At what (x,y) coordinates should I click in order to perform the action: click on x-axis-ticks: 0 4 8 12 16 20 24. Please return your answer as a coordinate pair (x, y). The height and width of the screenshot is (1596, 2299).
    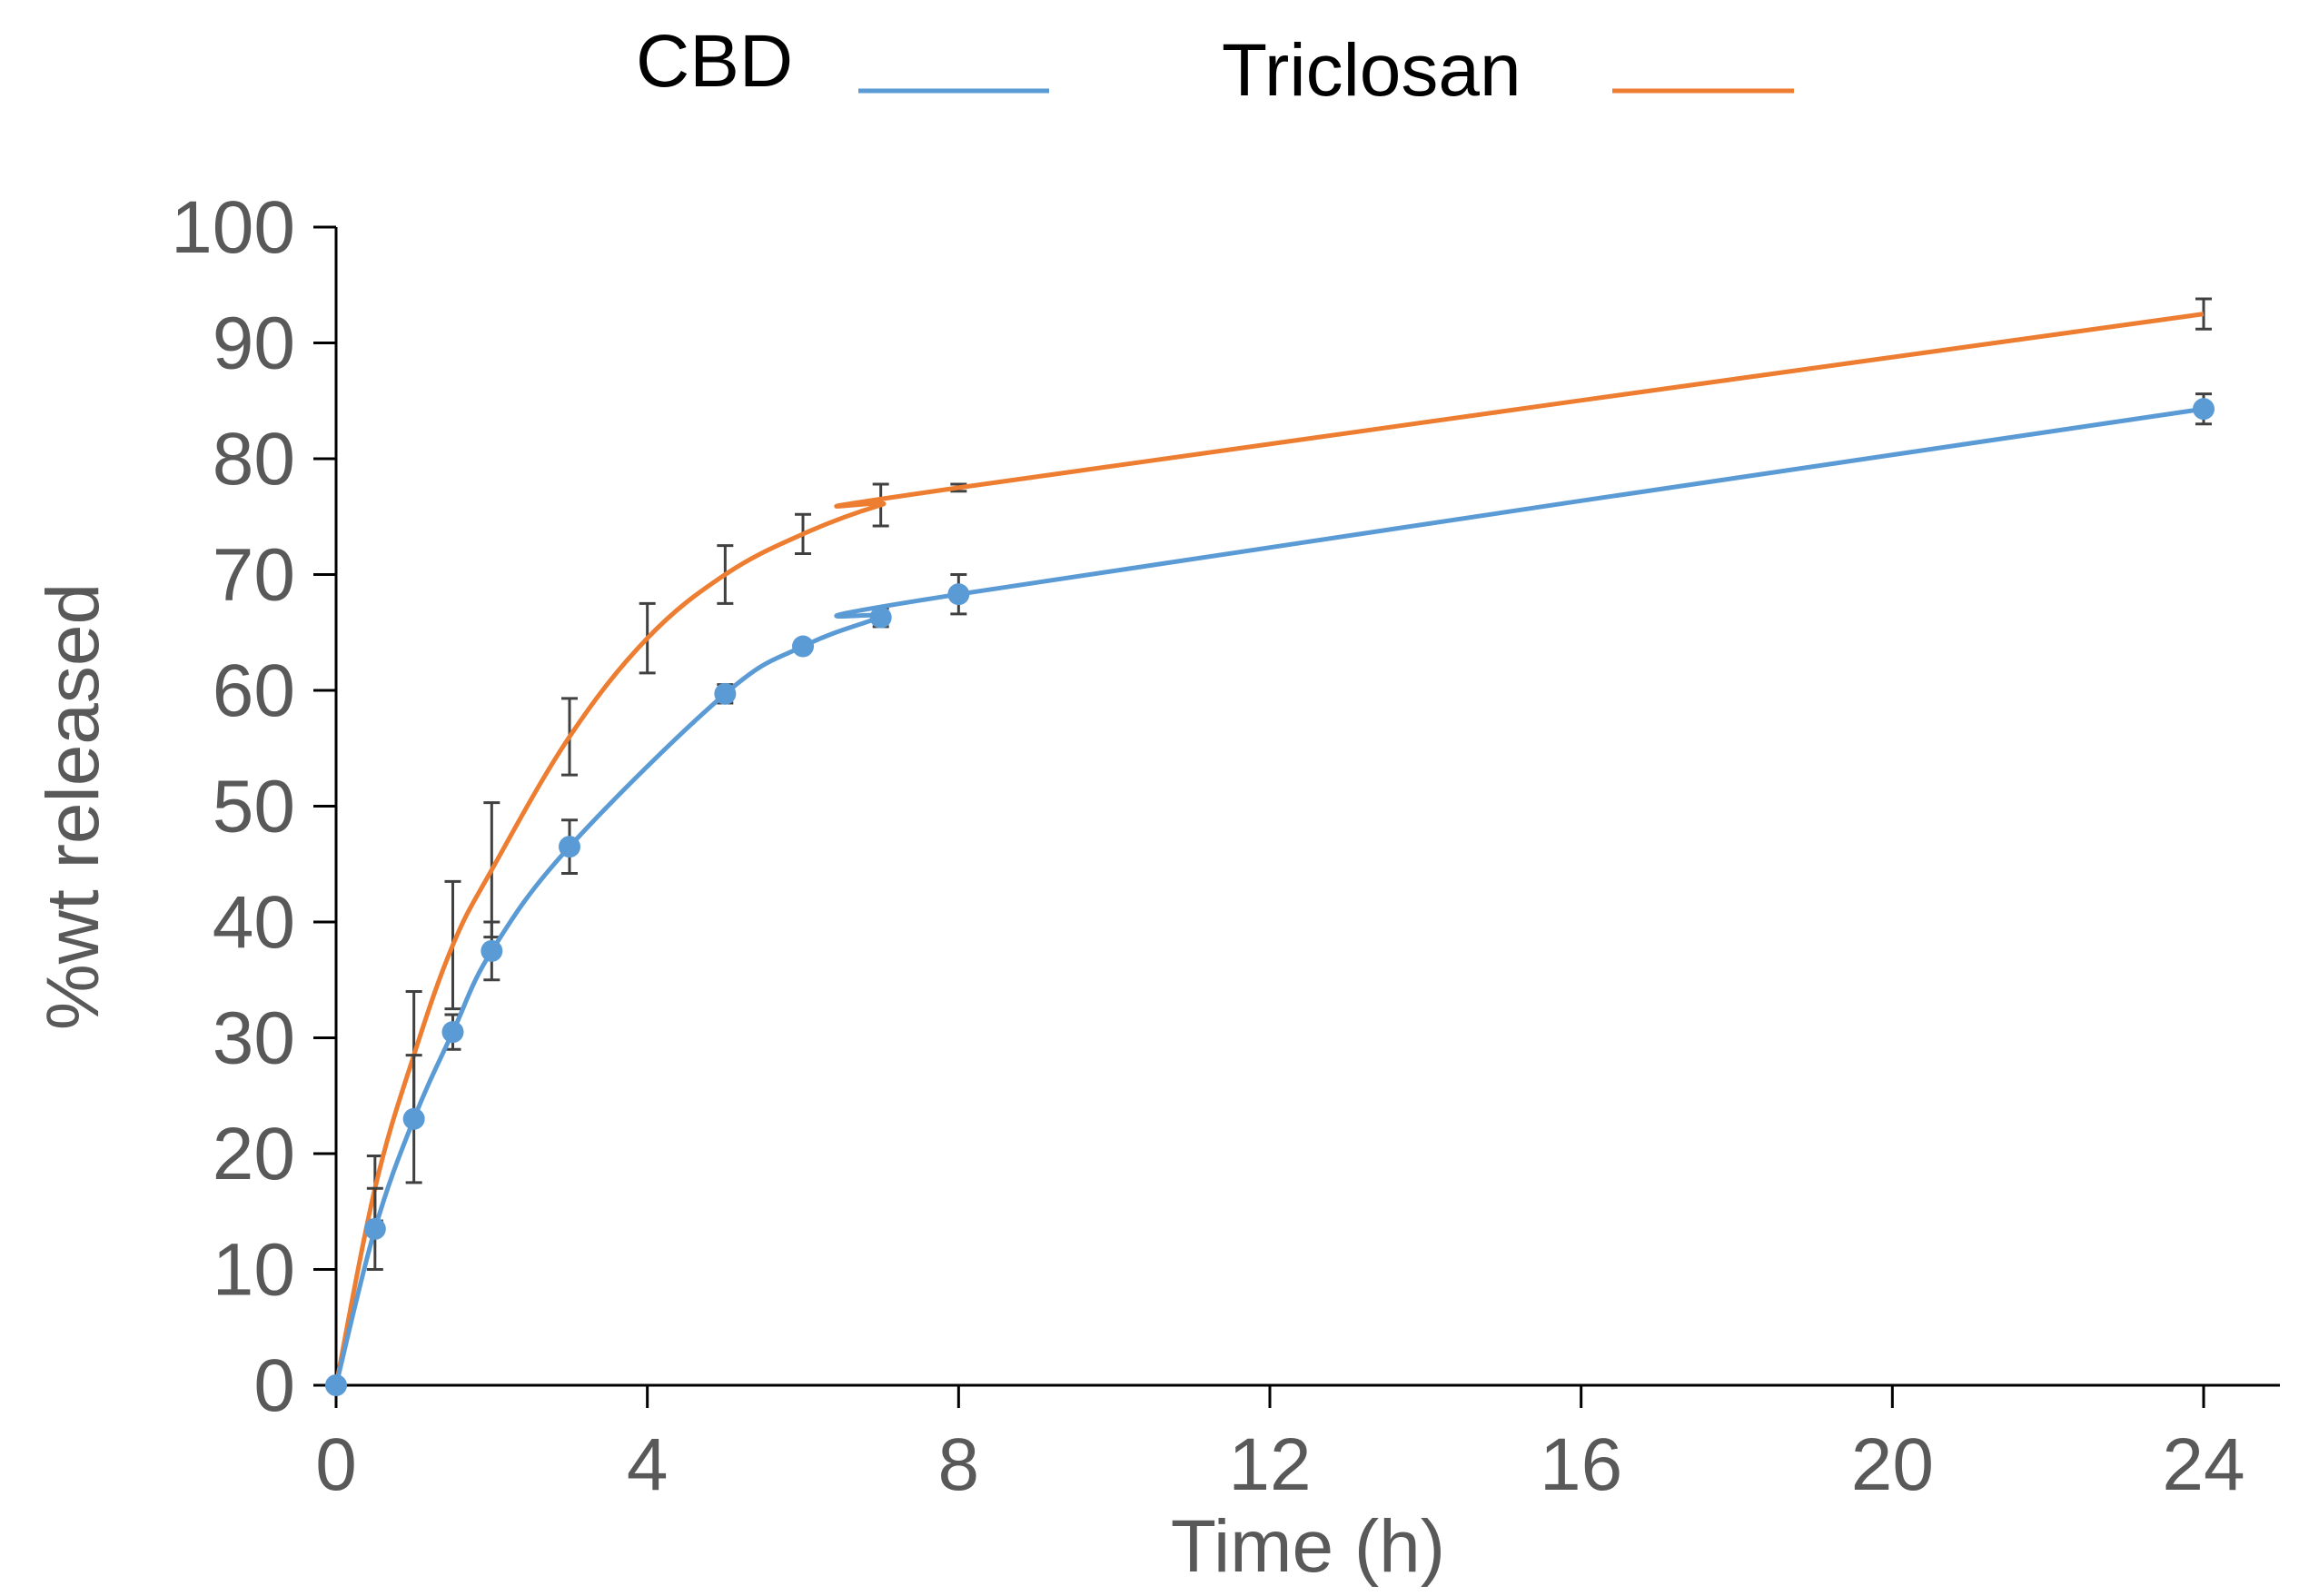
    Looking at the image, I should click on (1280, 1445).